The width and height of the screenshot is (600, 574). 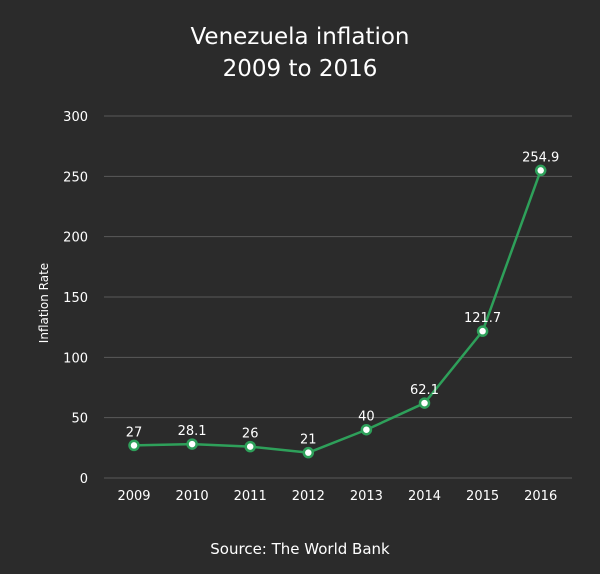 I want to click on y-tick-label: 0, so click(x=84, y=479).